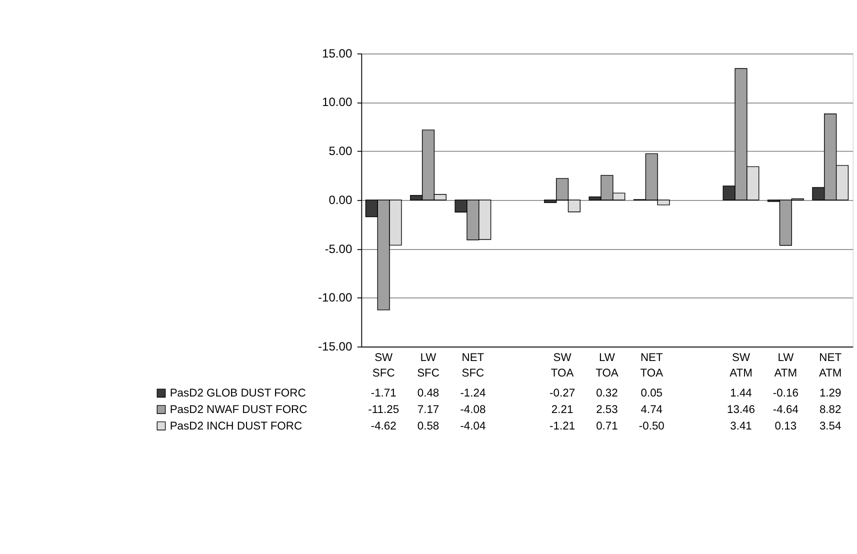  What do you see at coordinates (830, 426) in the screenshot?
I see `data-label: 3.54` at bounding box center [830, 426].